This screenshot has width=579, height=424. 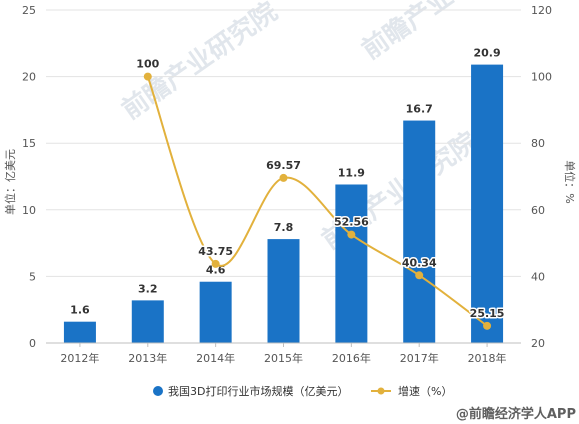 What do you see at coordinates (487, 313) in the screenshot?
I see `growth-value-label: 25.15` at bounding box center [487, 313].